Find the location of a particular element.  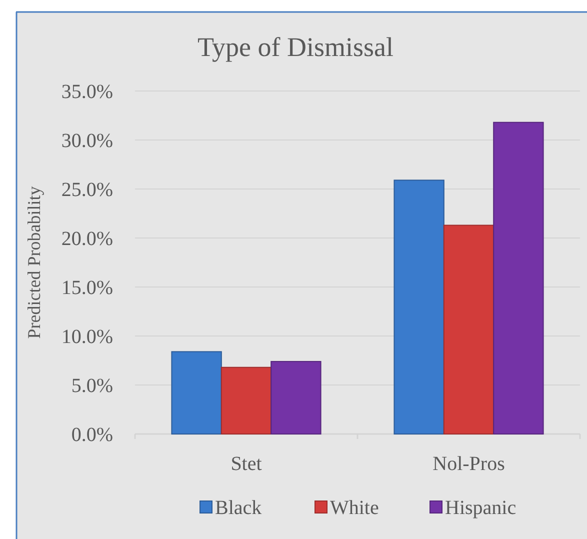

y-tick-label: 20.0% is located at coordinates (87, 239).